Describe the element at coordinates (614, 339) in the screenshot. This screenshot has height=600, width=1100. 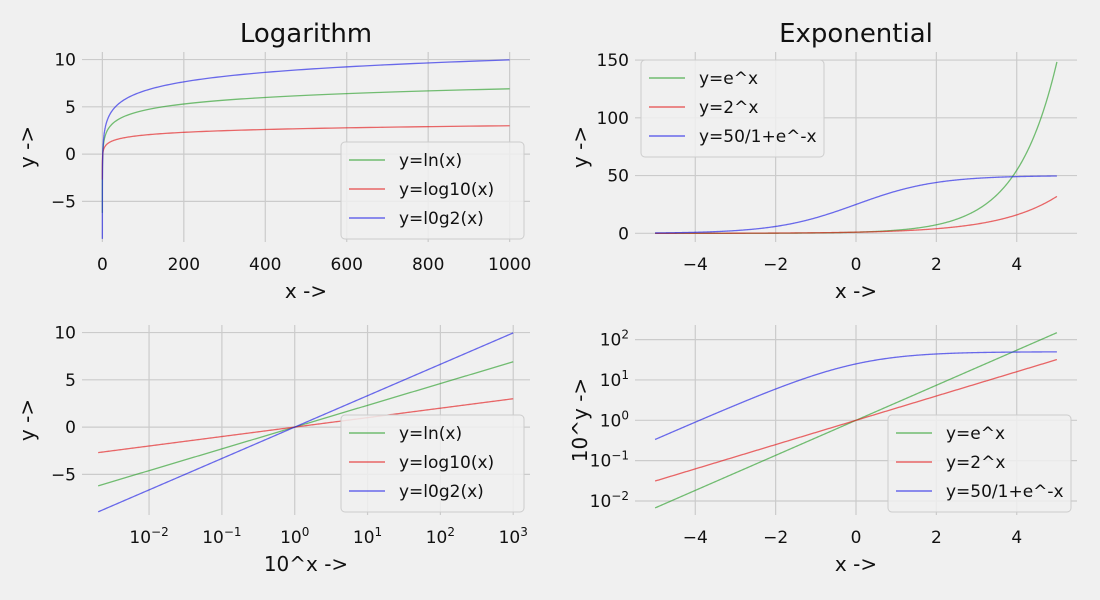
I see `y-tick-label: 102` at that location.